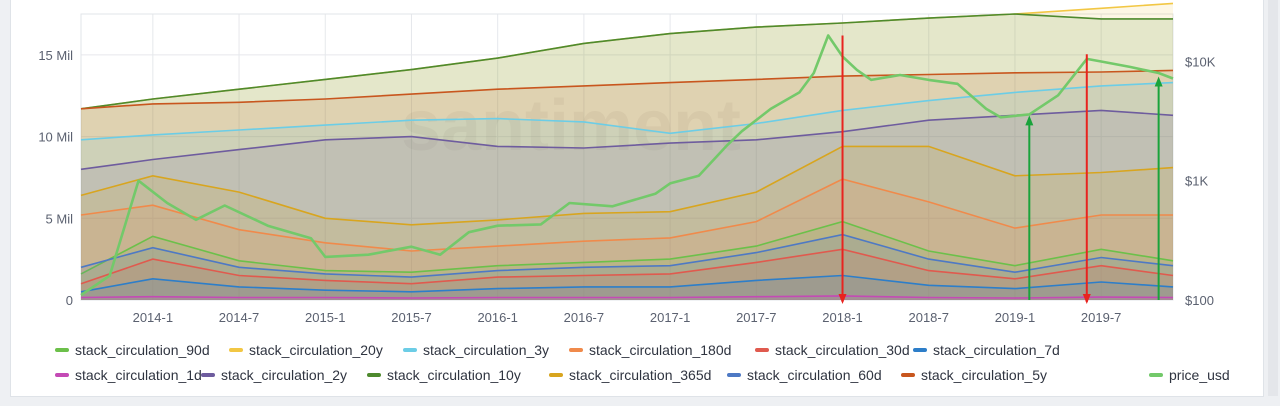 This screenshot has height=406, width=1280. What do you see at coordinates (55, 55) in the screenshot?
I see `y-left-tick-label: 15 Mil` at bounding box center [55, 55].